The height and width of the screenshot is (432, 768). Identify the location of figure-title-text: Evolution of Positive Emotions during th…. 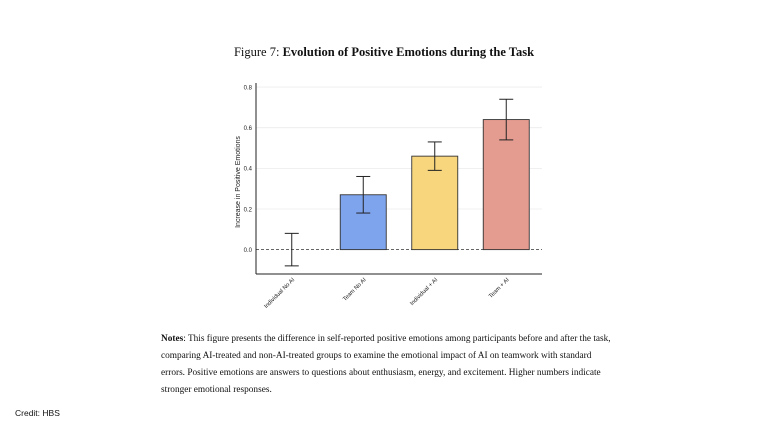
(408, 52).